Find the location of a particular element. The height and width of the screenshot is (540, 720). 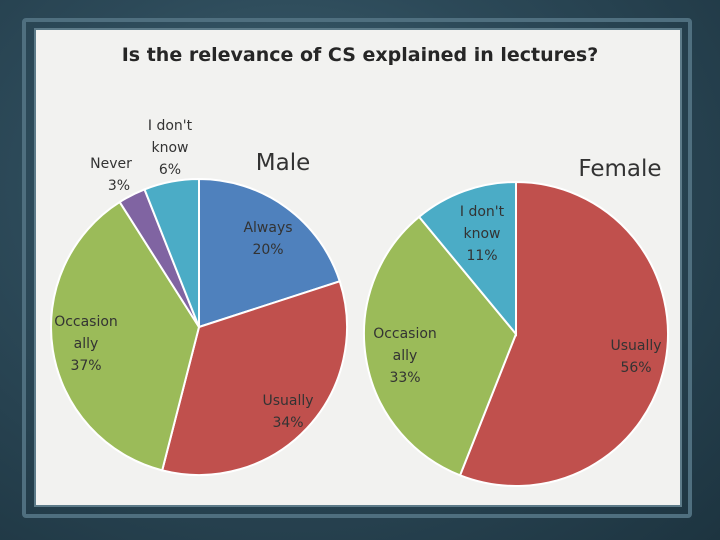

male-label-i-don-t-know: I don't know 6% is located at coordinates (170, 148).